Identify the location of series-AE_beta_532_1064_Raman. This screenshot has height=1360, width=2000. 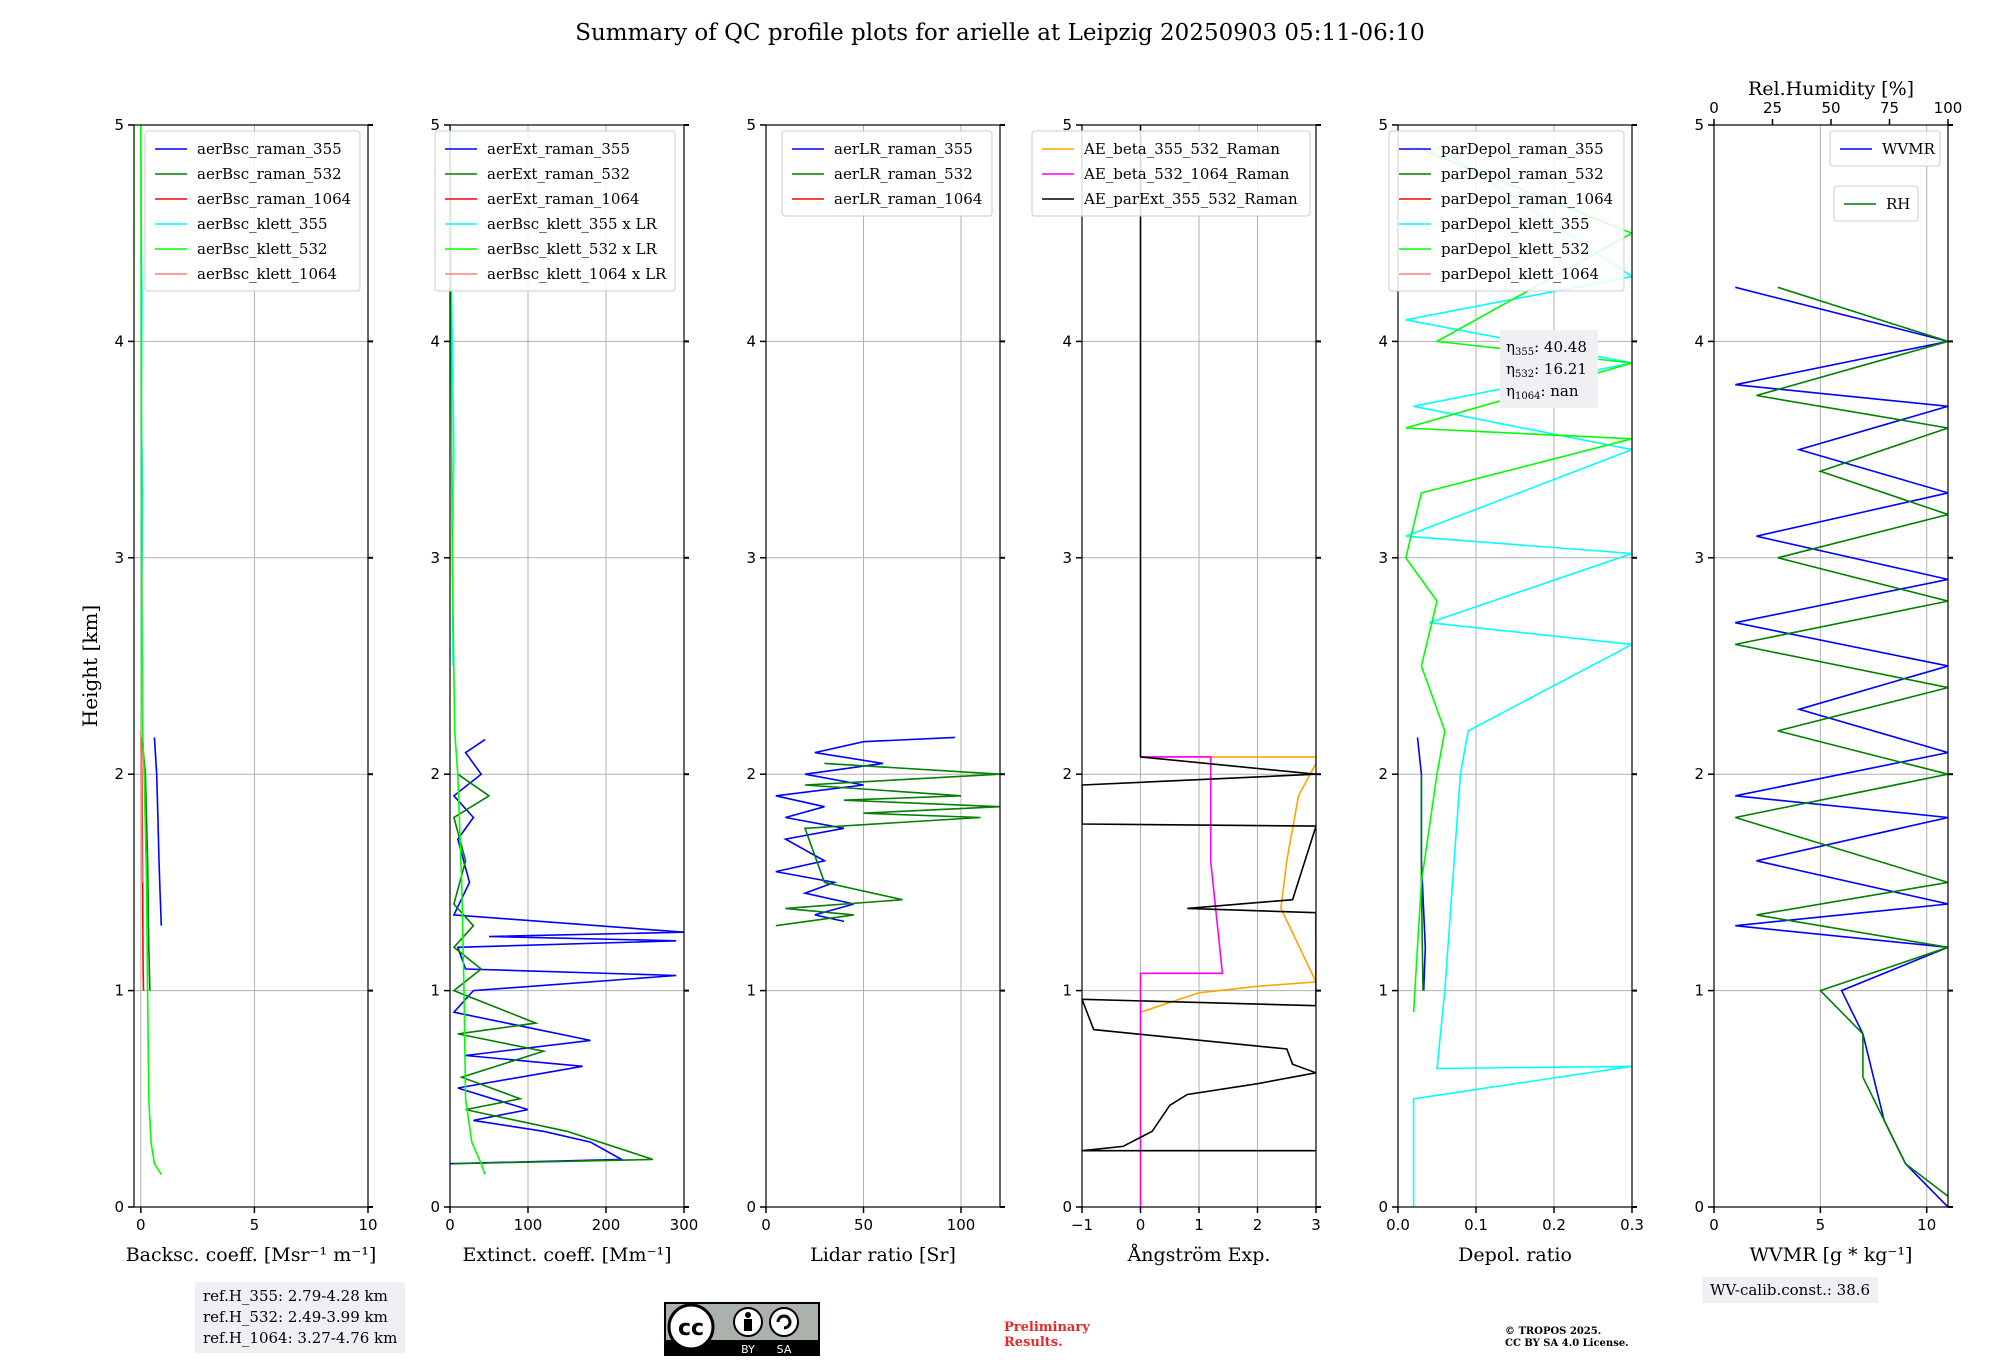
(1181, 981).